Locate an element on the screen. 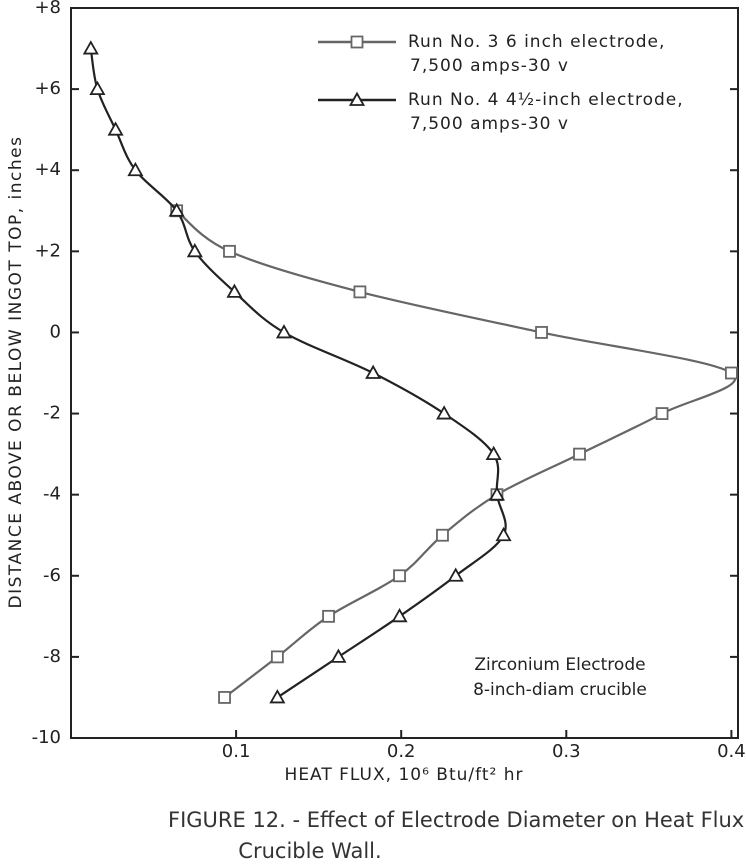  y-tick-label: -2 is located at coordinates (52, 413).